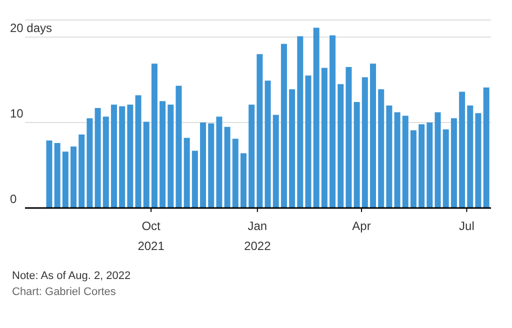 The image size is (512, 328). I want to click on x-tick-label: Jan 2022, so click(258, 236).